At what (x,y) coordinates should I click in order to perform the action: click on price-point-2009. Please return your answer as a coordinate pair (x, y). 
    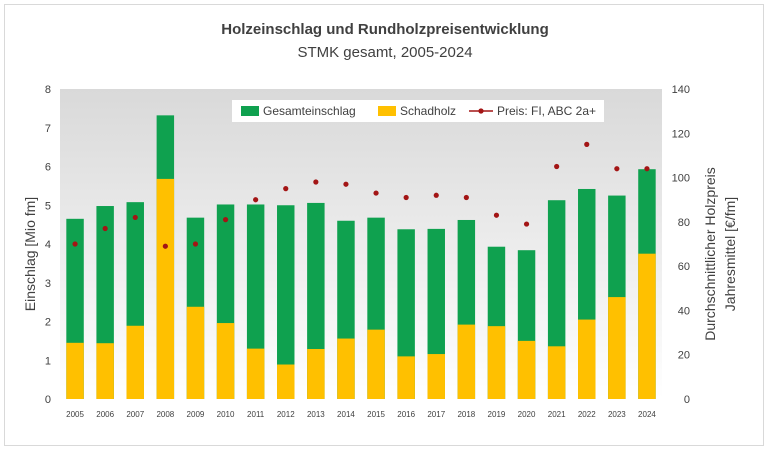
    Looking at the image, I should click on (195, 244).